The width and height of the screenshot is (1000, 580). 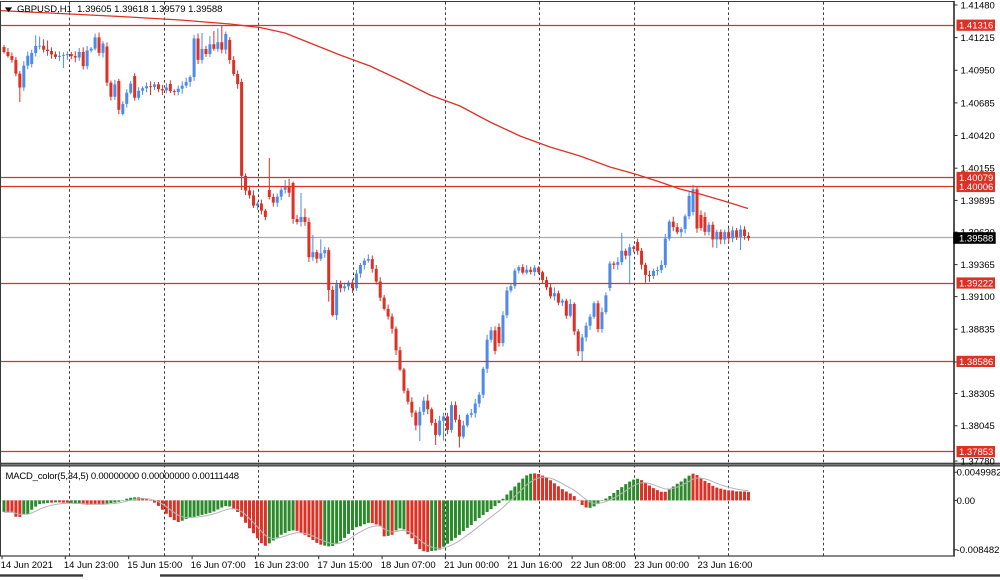 What do you see at coordinates (978, 103) in the screenshot?
I see `svg-text: 1.40685` at bounding box center [978, 103].